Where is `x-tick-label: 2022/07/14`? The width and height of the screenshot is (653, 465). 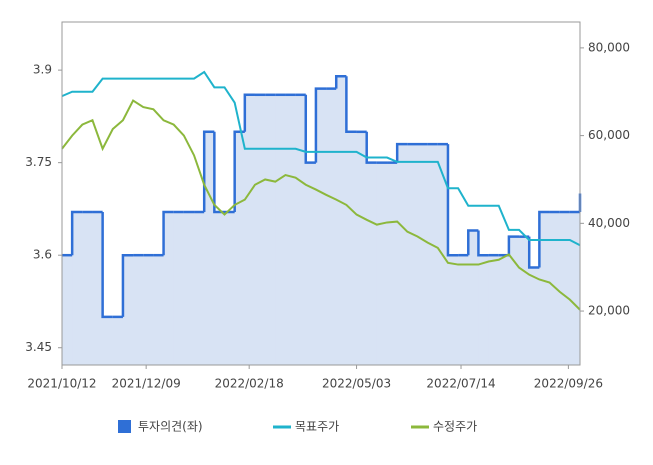 x-tick-label: 2022/07/14 is located at coordinates (460, 384).